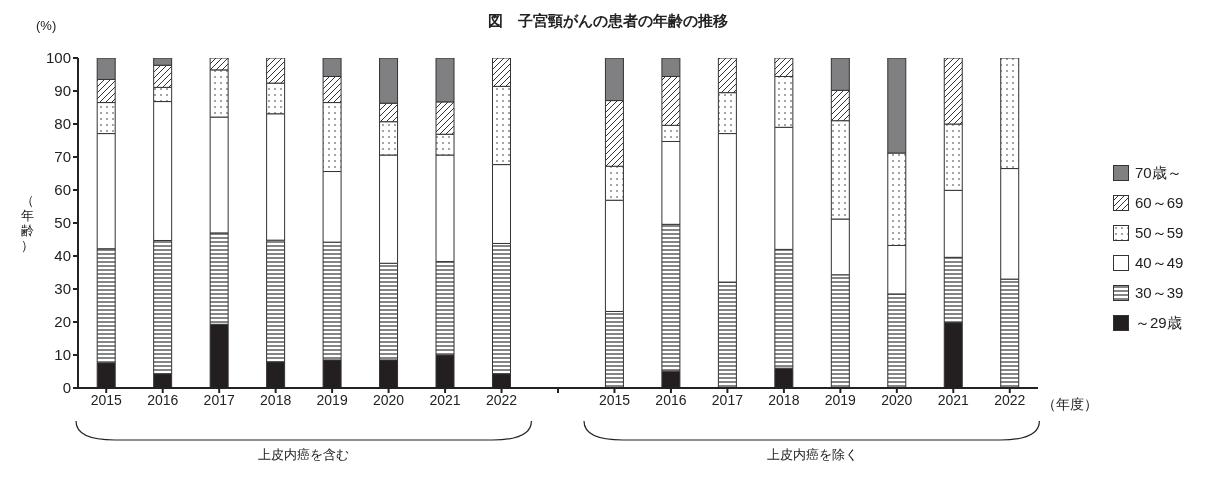 This screenshot has height=504, width=1218. Describe the element at coordinates (62, 223) in the screenshot. I see `y-tick-label: 50` at that location.